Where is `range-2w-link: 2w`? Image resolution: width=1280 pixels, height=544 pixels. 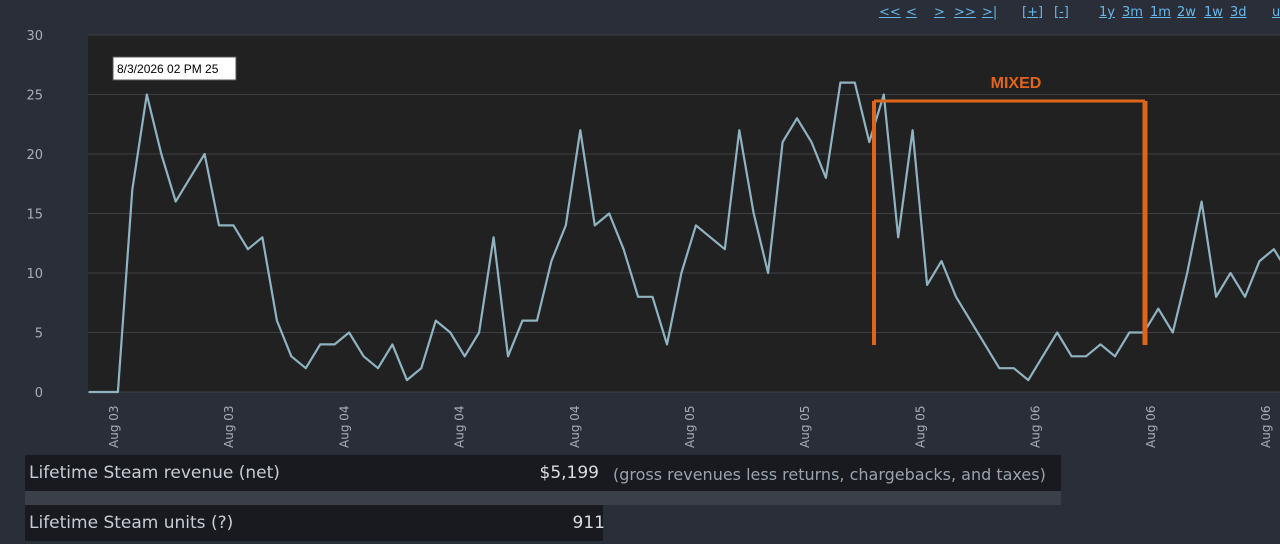 range-2w-link: 2w is located at coordinates (1186, 12).